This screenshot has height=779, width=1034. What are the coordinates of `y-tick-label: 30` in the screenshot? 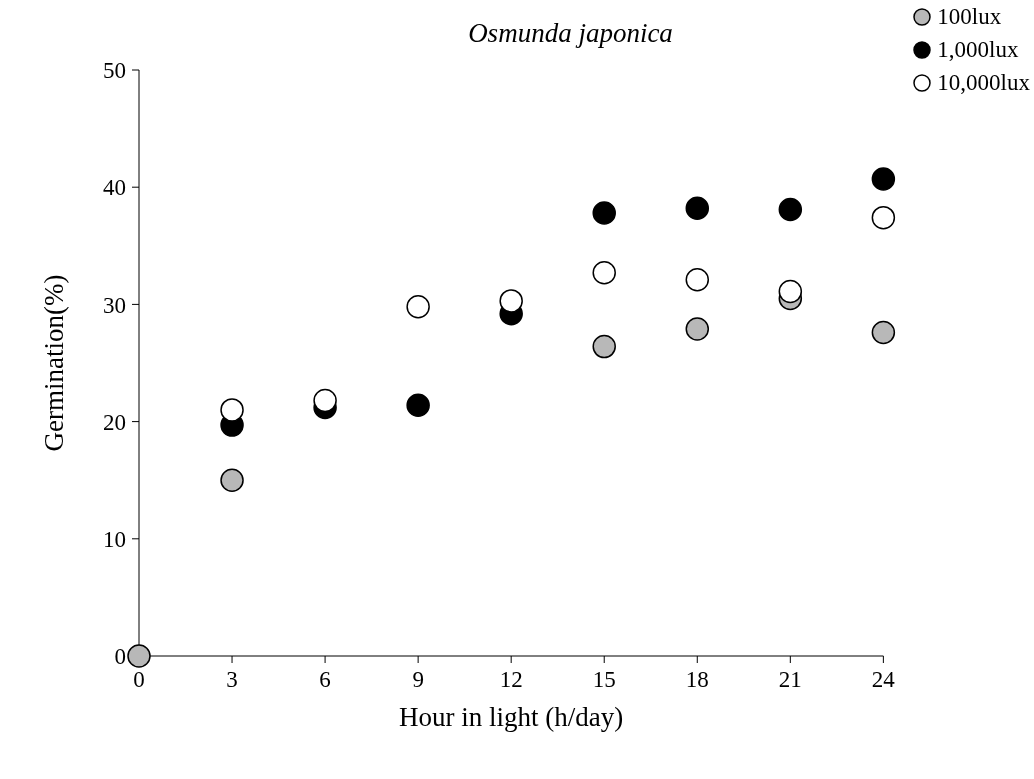 It's located at (114, 305).